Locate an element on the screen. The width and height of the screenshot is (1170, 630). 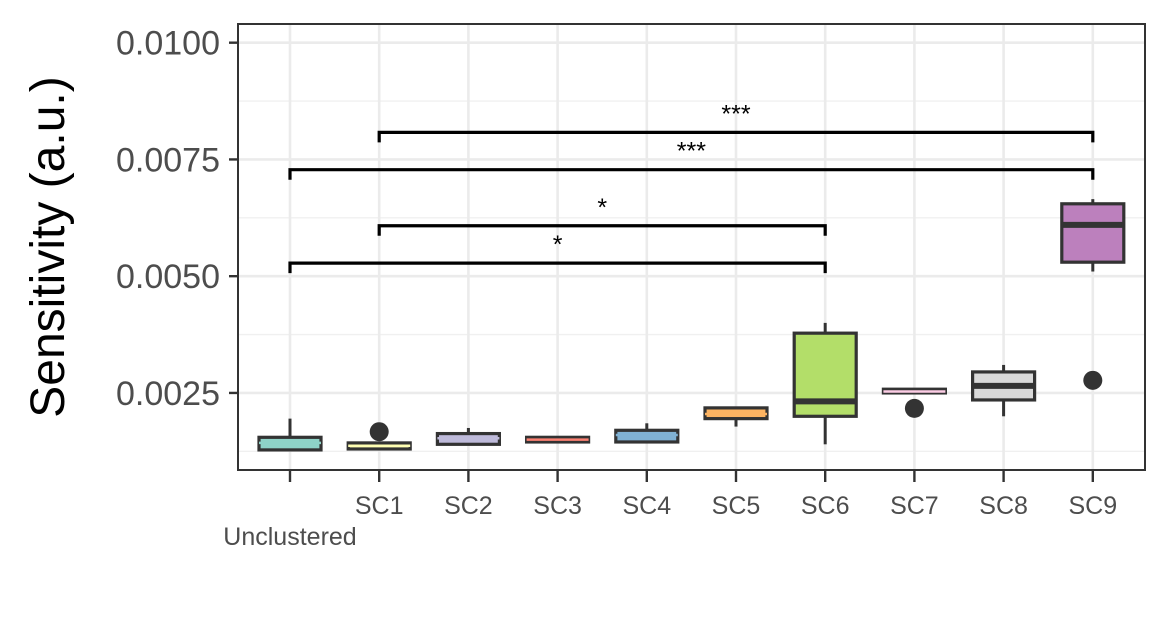
y-tick-label: 0.0025 is located at coordinates (168, 394).